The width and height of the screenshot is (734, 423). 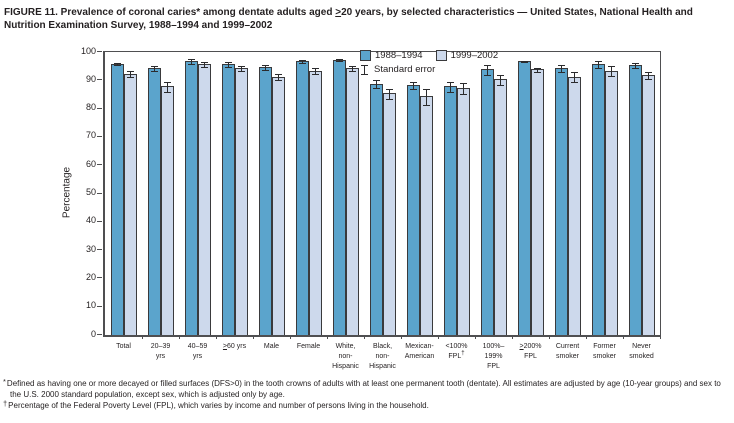 I want to click on bar-group-1: 20–39 yrs, so click(x=161, y=206).